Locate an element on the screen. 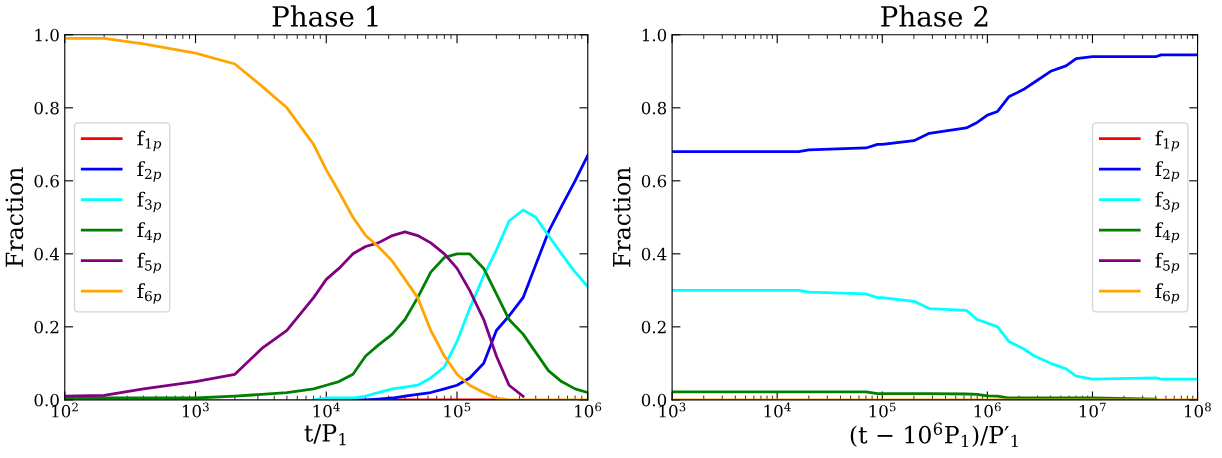 The width and height of the screenshot is (1222, 458). x-tick-label: 10$^{8}$ is located at coordinates (1197, 410).